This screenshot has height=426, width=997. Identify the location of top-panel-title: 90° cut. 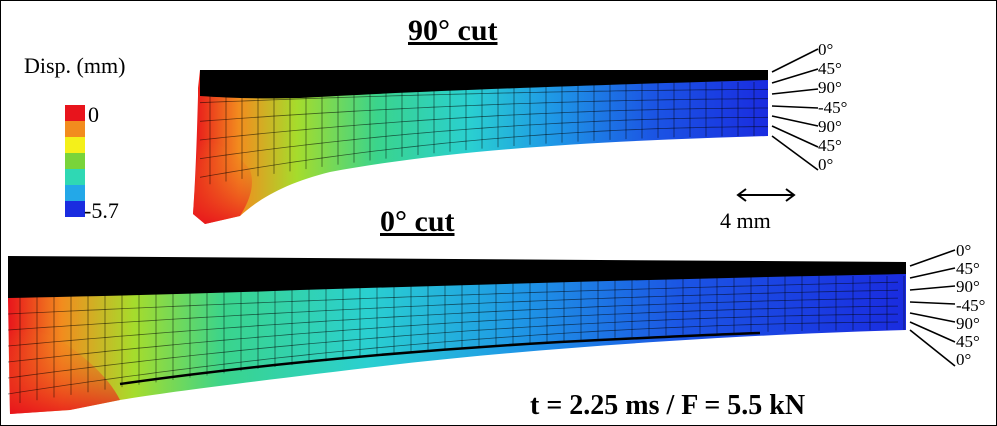
(453, 30).